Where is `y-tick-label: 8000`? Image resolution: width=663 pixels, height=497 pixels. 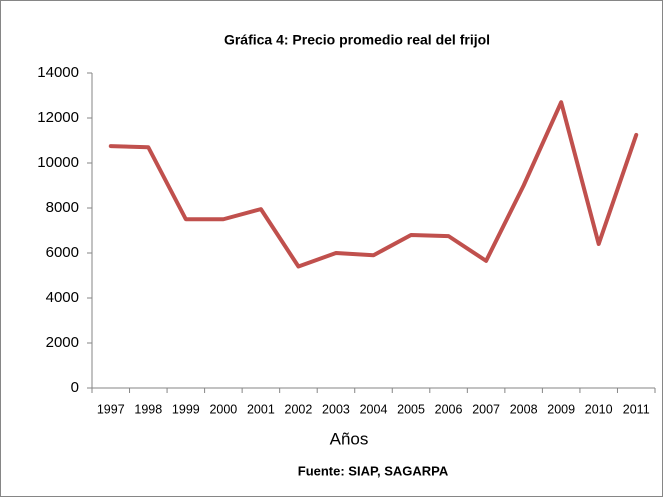
y-tick-label: 8000 is located at coordinates (62, 207).